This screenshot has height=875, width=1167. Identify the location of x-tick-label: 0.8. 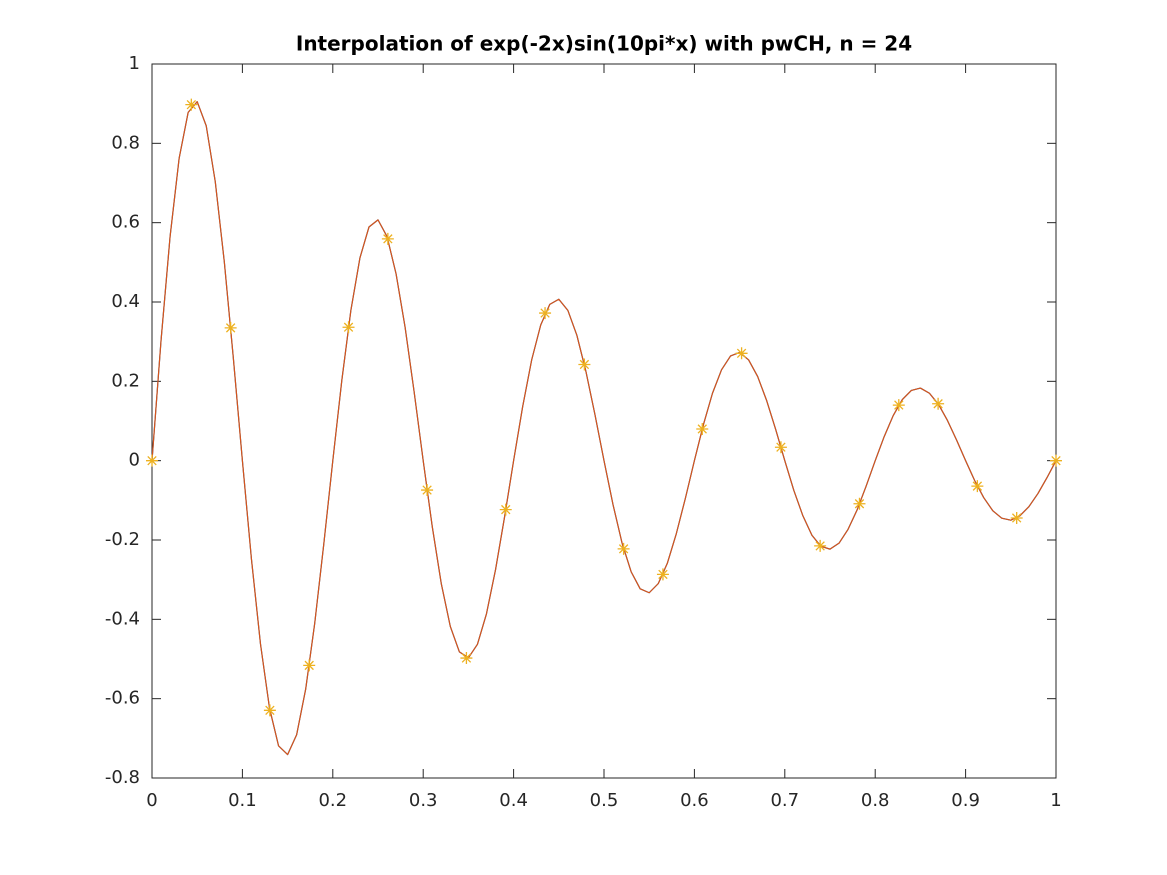
(875, 800).